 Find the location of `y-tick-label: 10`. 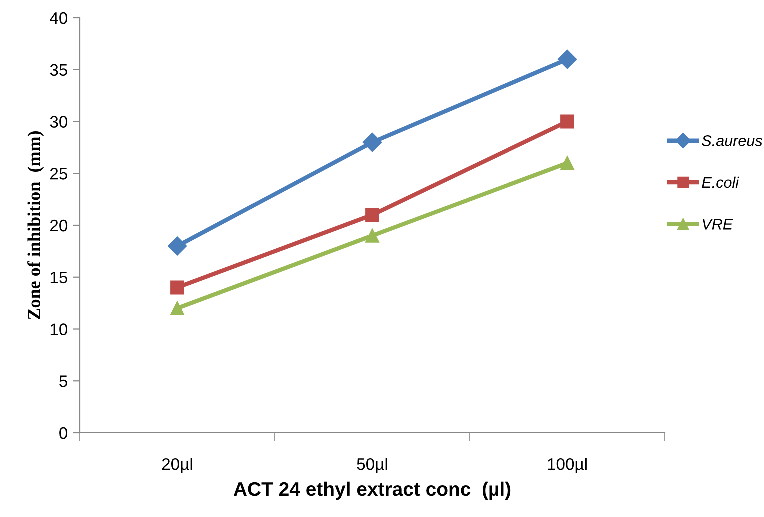

y-tick-label: 10 is located at coordinates (59, 330).